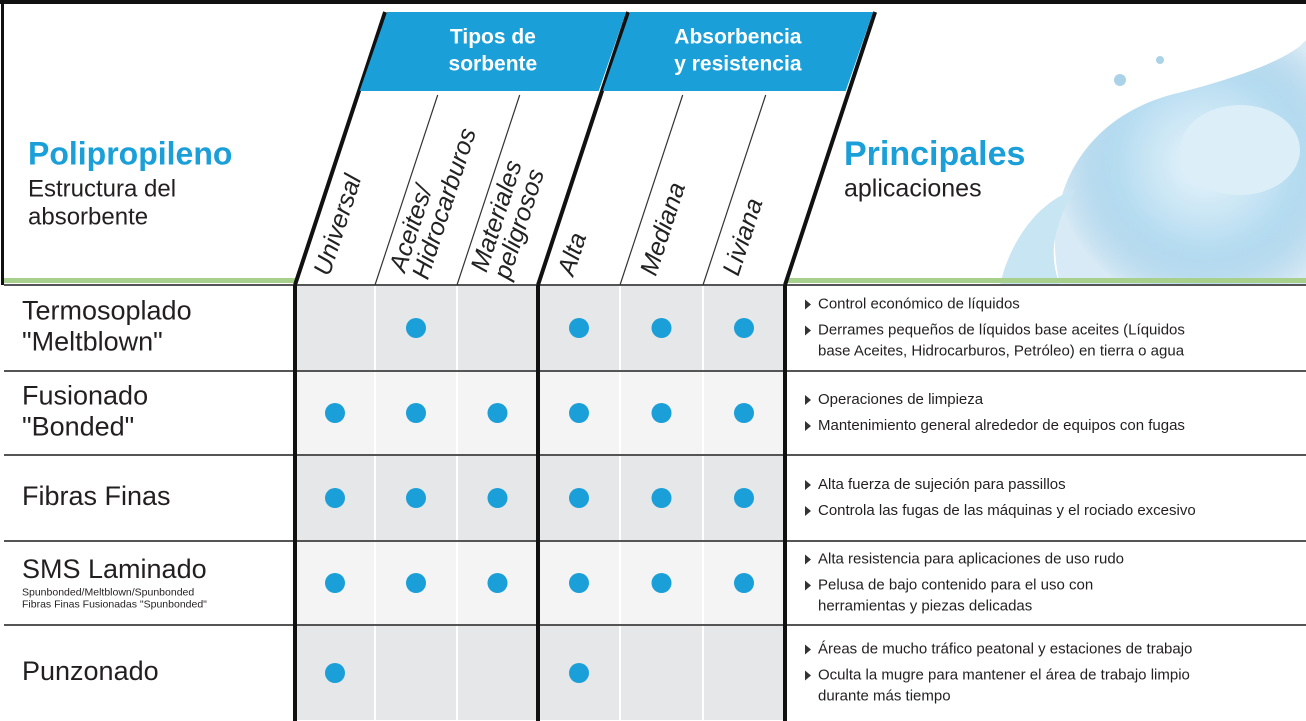 The image size is (1306, 721). What do you see at coordinates (663, 229) in the screenshot?
I see `column-label: Mediana` at bounding box center [663, 229].